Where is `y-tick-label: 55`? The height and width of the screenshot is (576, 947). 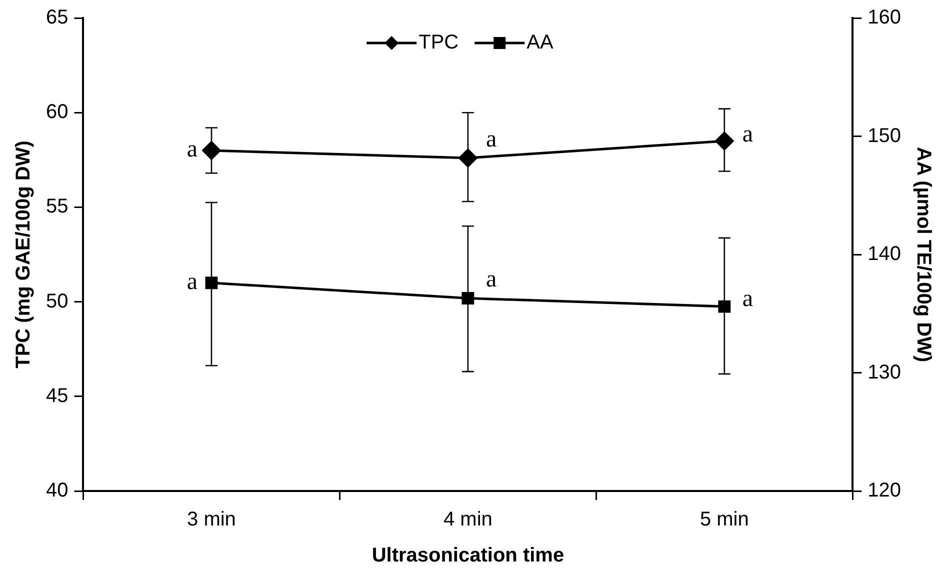 y-tick-label: 55 is located at coordinates (57, 207).